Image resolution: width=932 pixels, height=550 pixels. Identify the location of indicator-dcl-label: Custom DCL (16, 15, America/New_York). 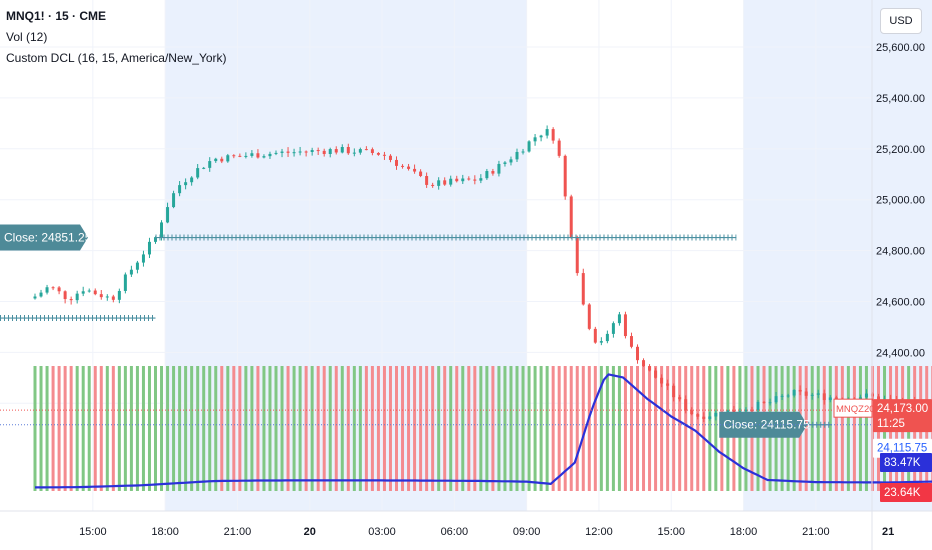
(116, 58).